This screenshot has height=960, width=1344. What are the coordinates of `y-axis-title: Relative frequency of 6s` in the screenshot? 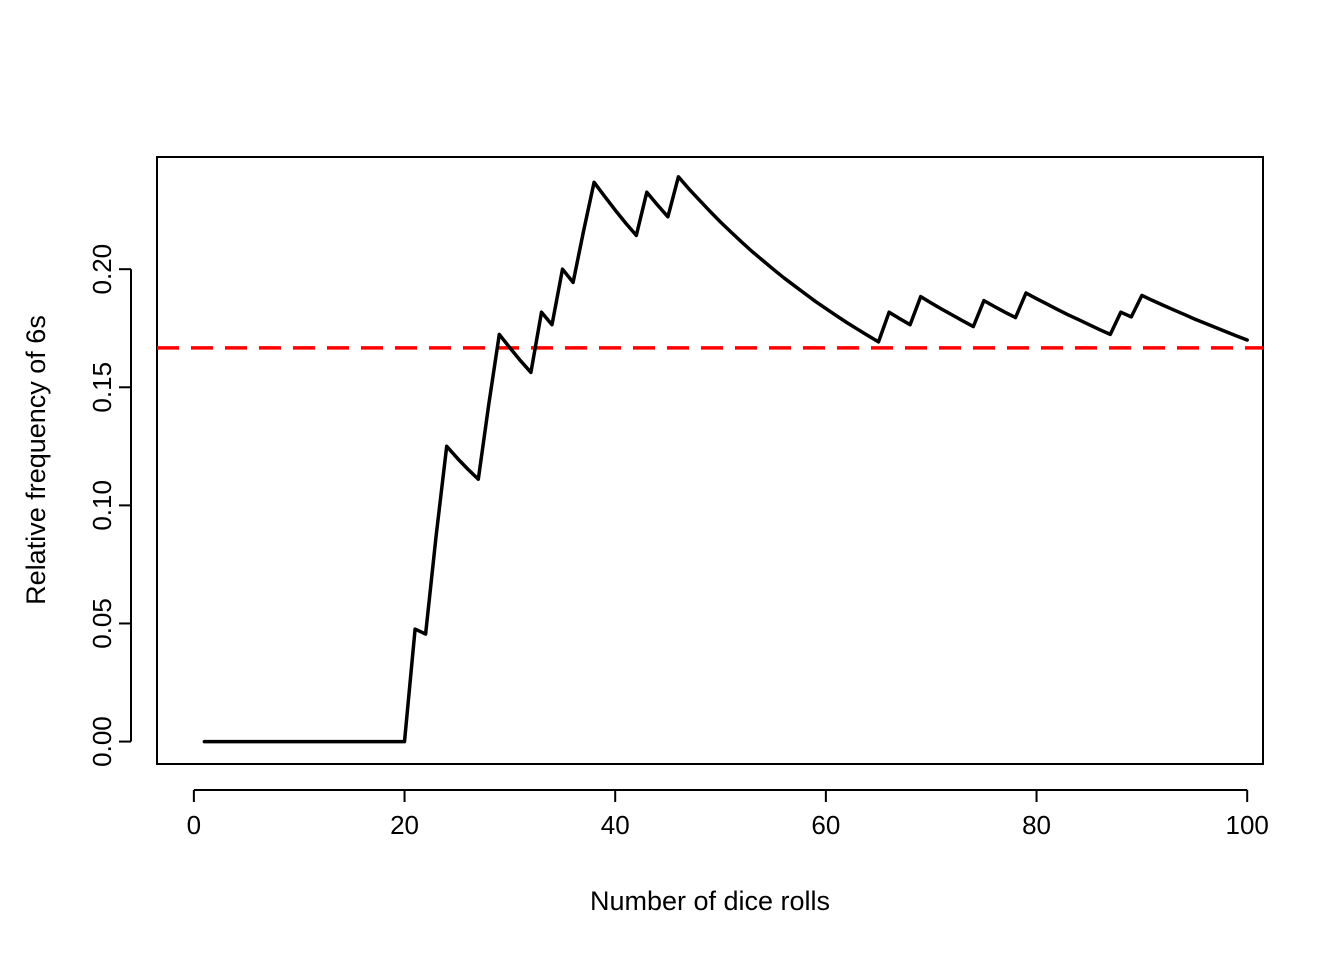 It's located at (36, 460).